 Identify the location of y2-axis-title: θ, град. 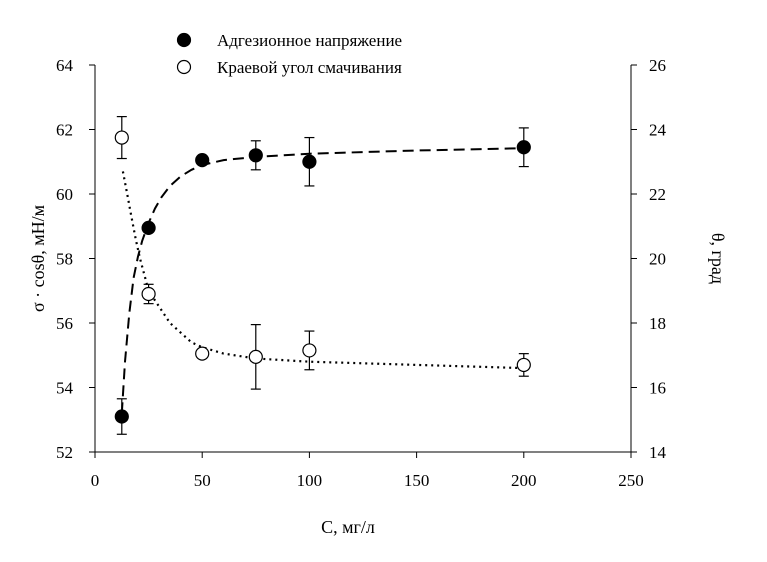
(718, 258).